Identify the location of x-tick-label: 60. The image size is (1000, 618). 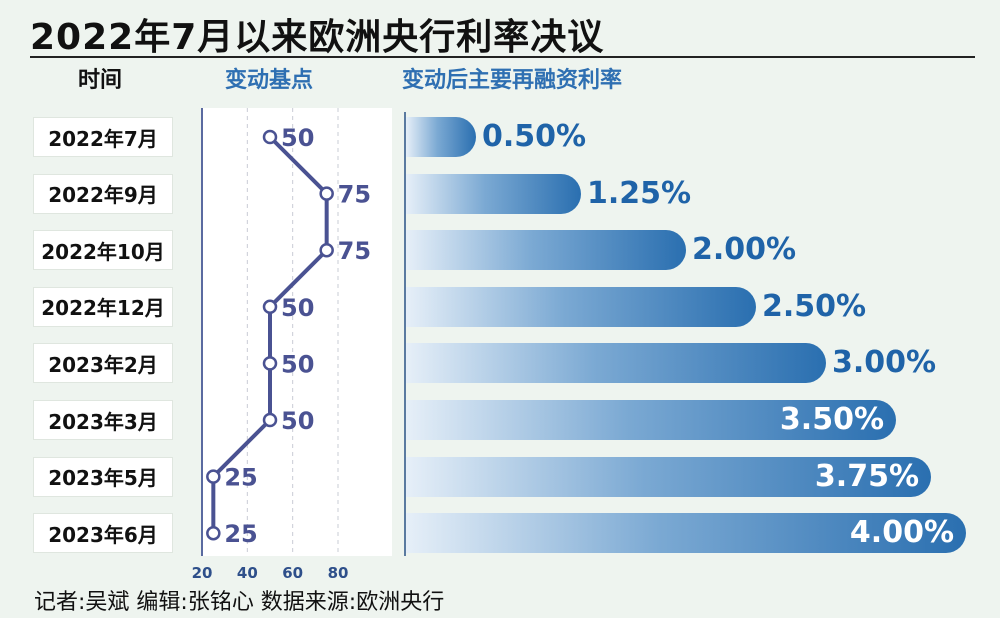
(292, 573).